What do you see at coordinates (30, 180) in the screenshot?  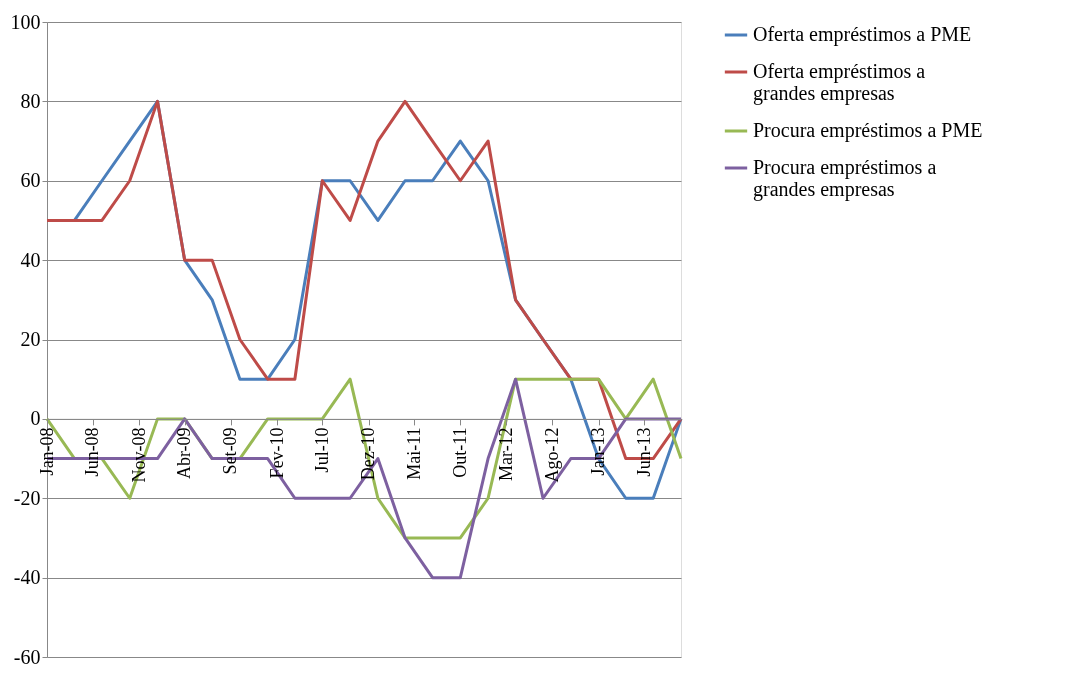 I see `y-tick-label: 60` at bounding box center [30, 180].